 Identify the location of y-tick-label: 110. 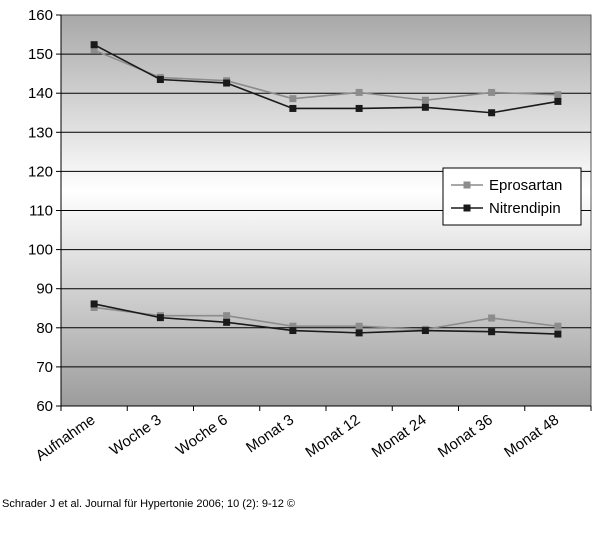
(41, 211).